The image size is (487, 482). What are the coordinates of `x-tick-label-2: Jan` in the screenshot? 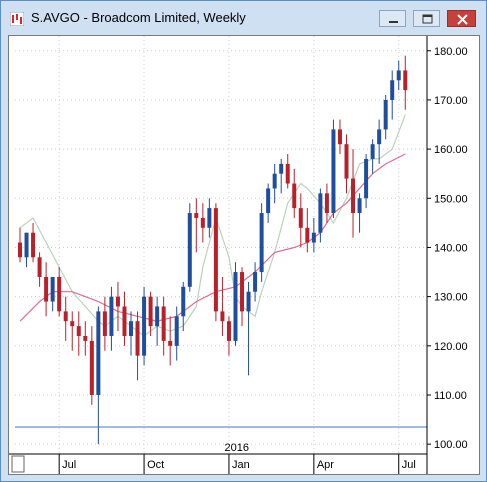 It's located at (241, 465).